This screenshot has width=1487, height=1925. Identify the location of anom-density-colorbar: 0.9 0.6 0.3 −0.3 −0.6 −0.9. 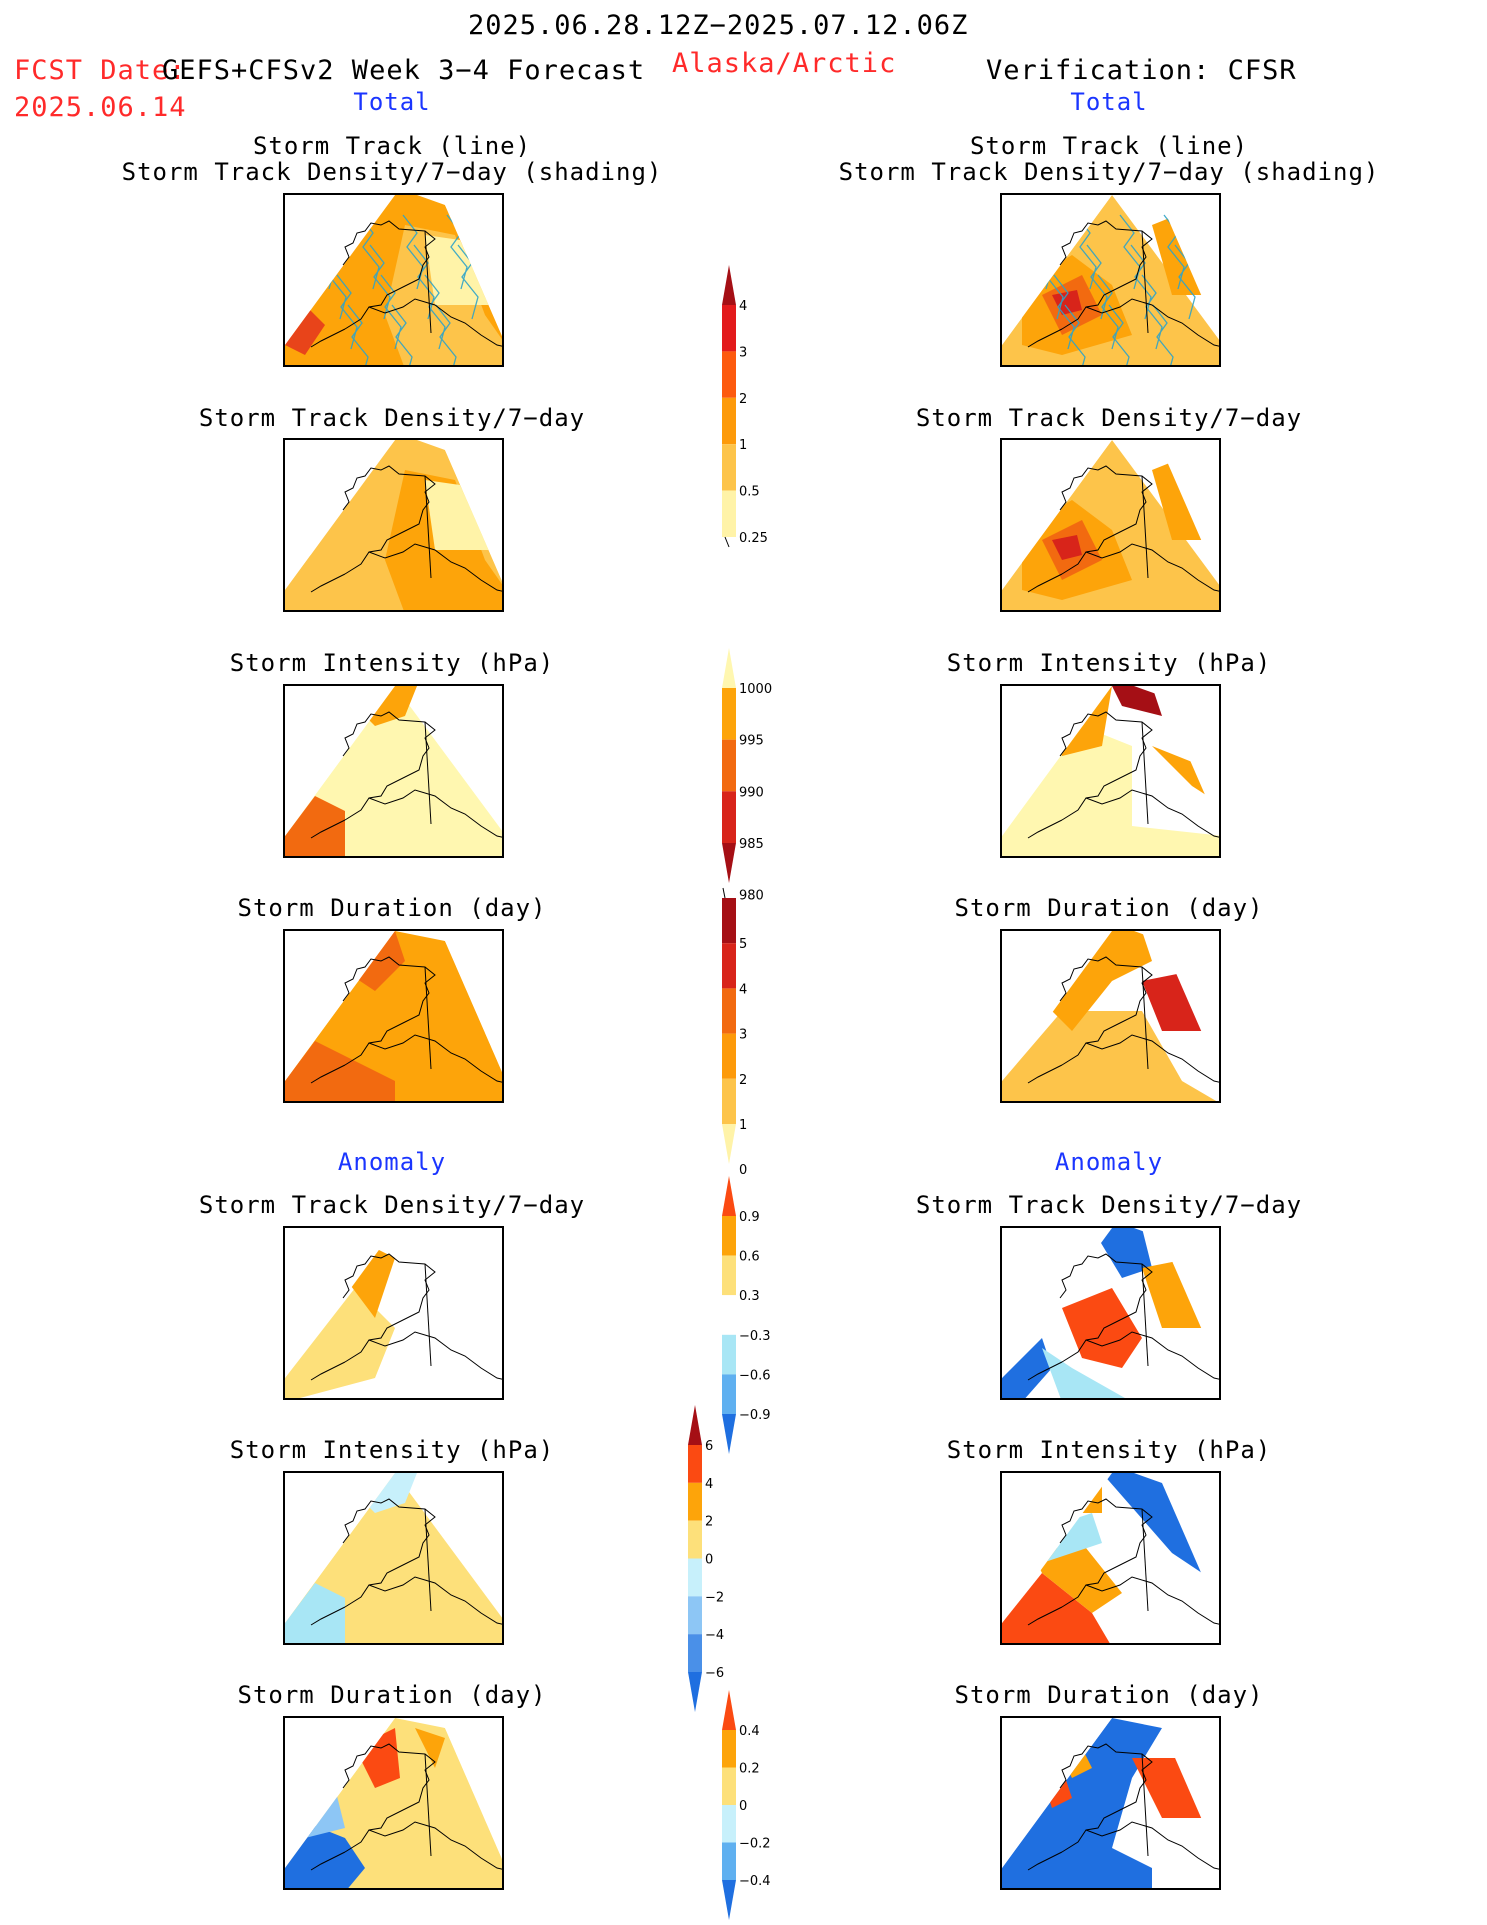
(767, 727).